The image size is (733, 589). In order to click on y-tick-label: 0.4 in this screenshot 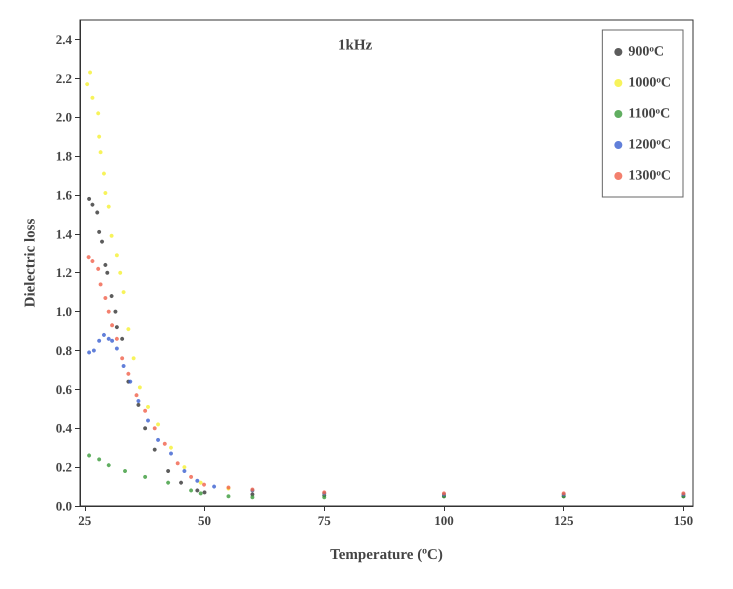, I will do `click(64, 428)`.